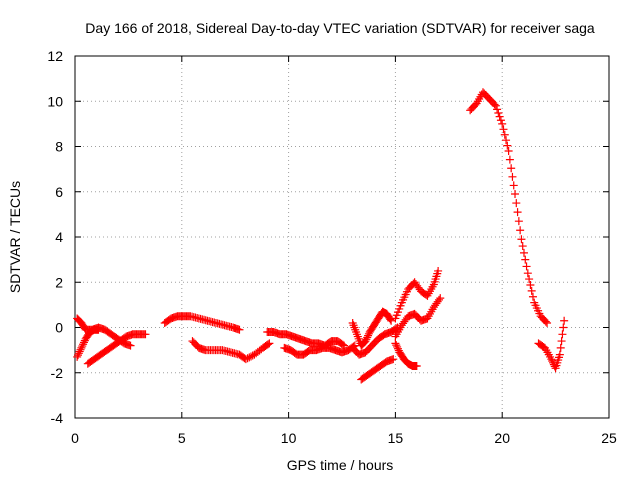 This screenshot has height=480, width=640. Describe the element at coordinates (289, 438) in the screenshot. I see `x-tick-label: 10` at that location.